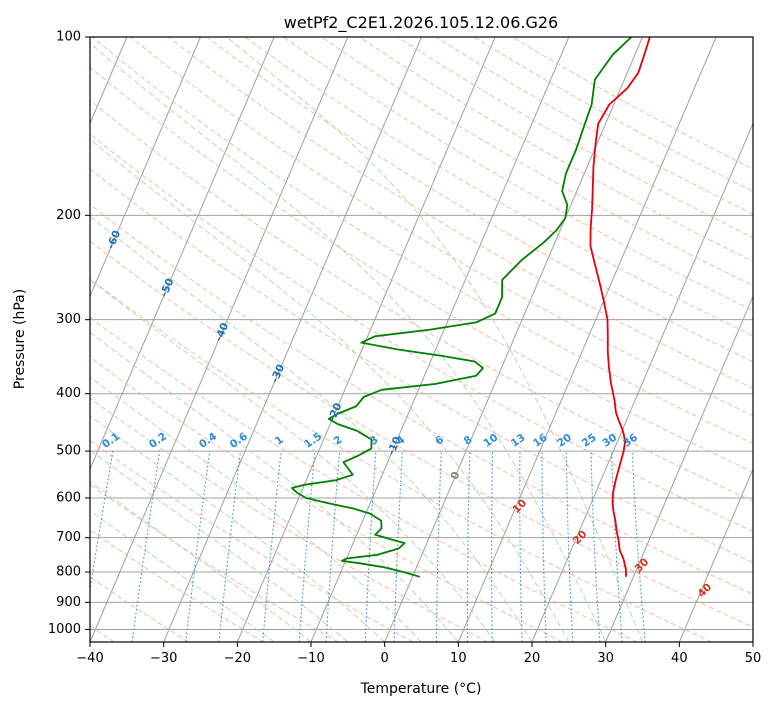 This screenshot has height=712, width=775. Describe the element at coordinates (20, 339) in the screenshot. I see `y-axis-label: Pressure (hPa)` at that location.